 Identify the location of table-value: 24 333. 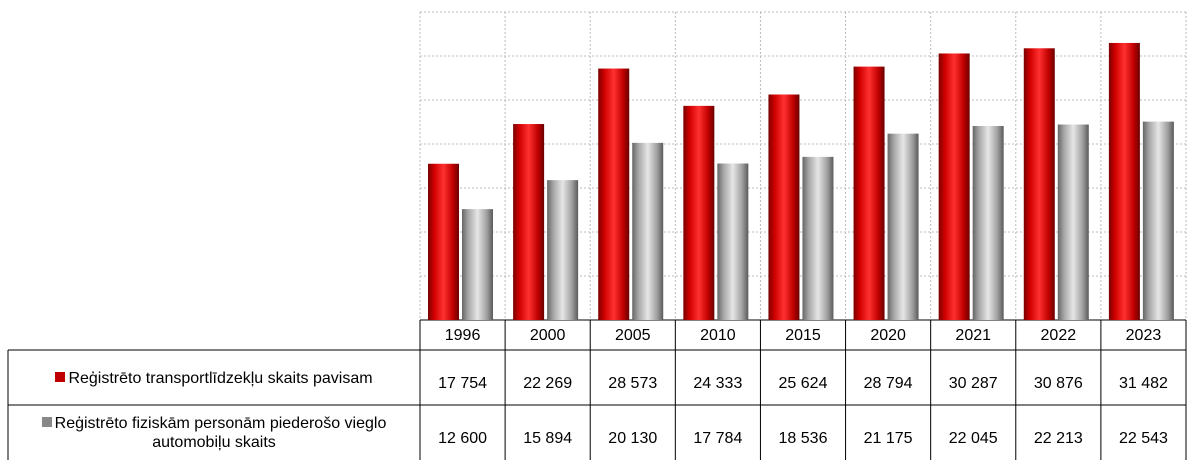
(717, 383).